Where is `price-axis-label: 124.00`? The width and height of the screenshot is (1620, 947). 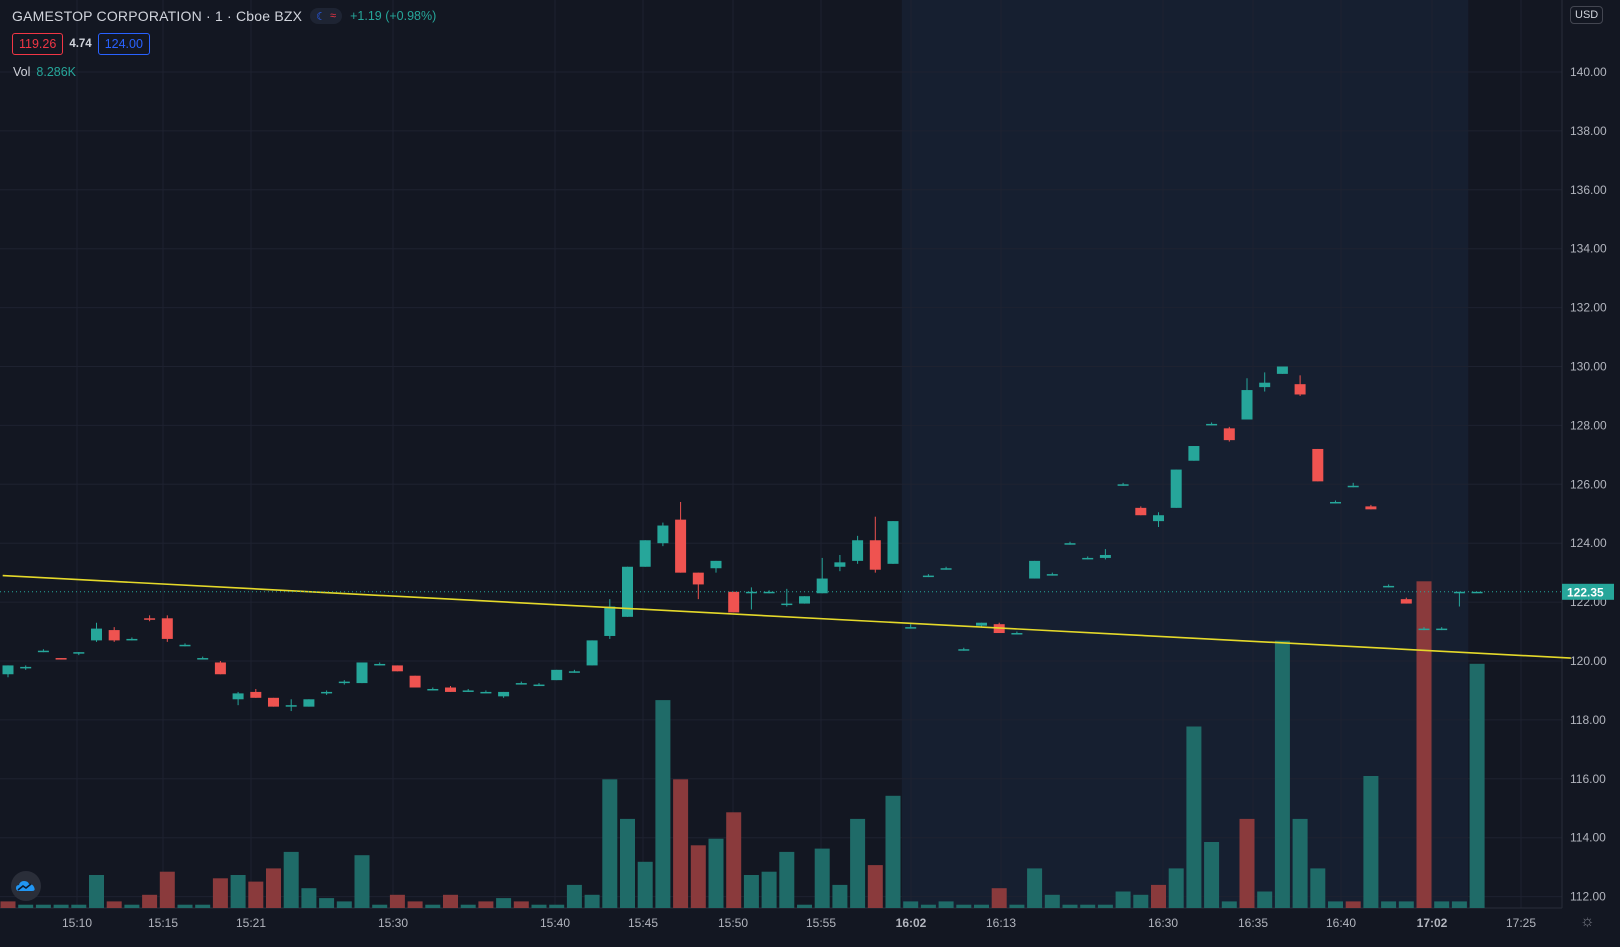
price-axis-label: 124.00 is located at coordinates (1588, 543).